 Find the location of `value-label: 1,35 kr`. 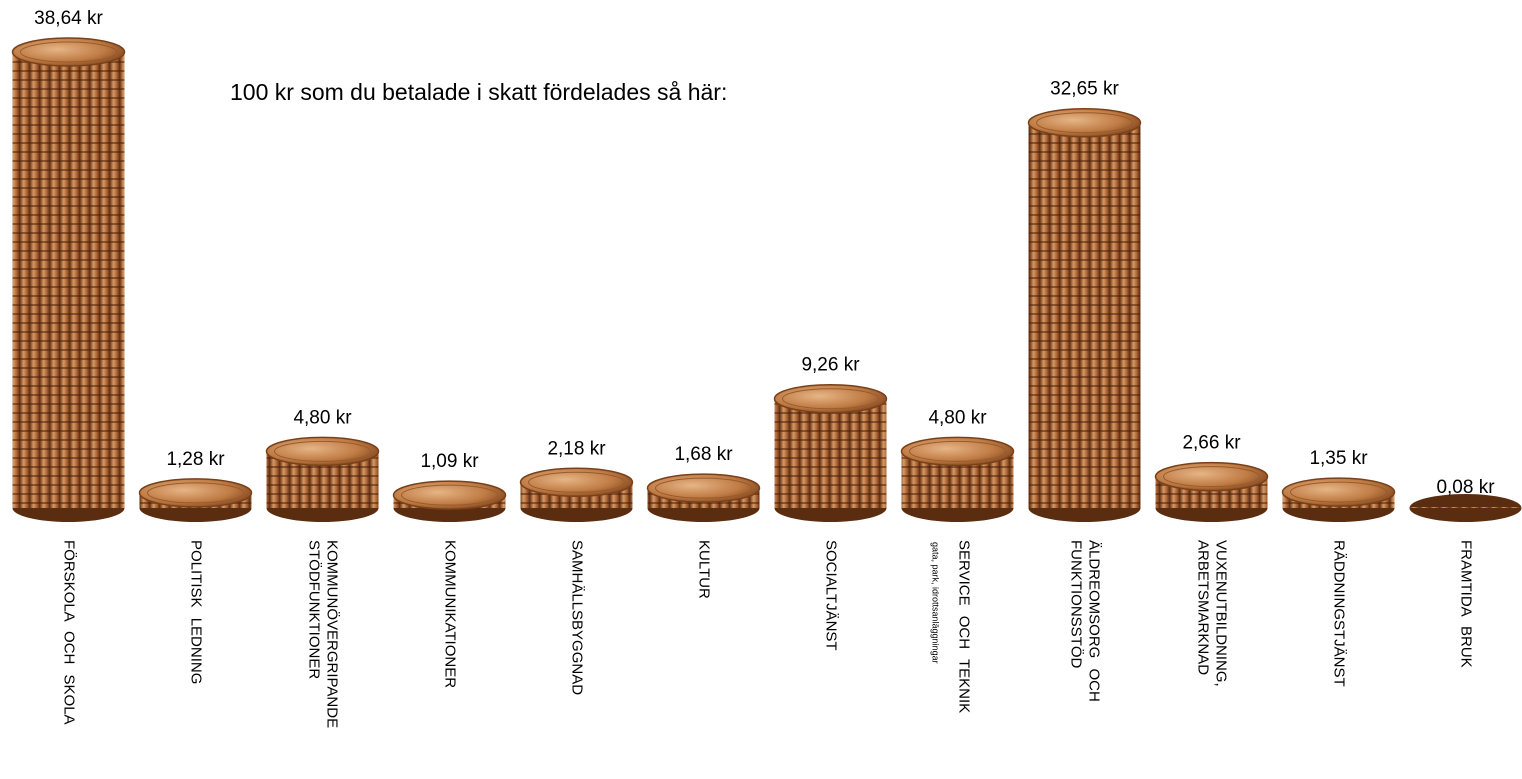

value-label: 1,35 kr is located at coordinates (1338, 458).